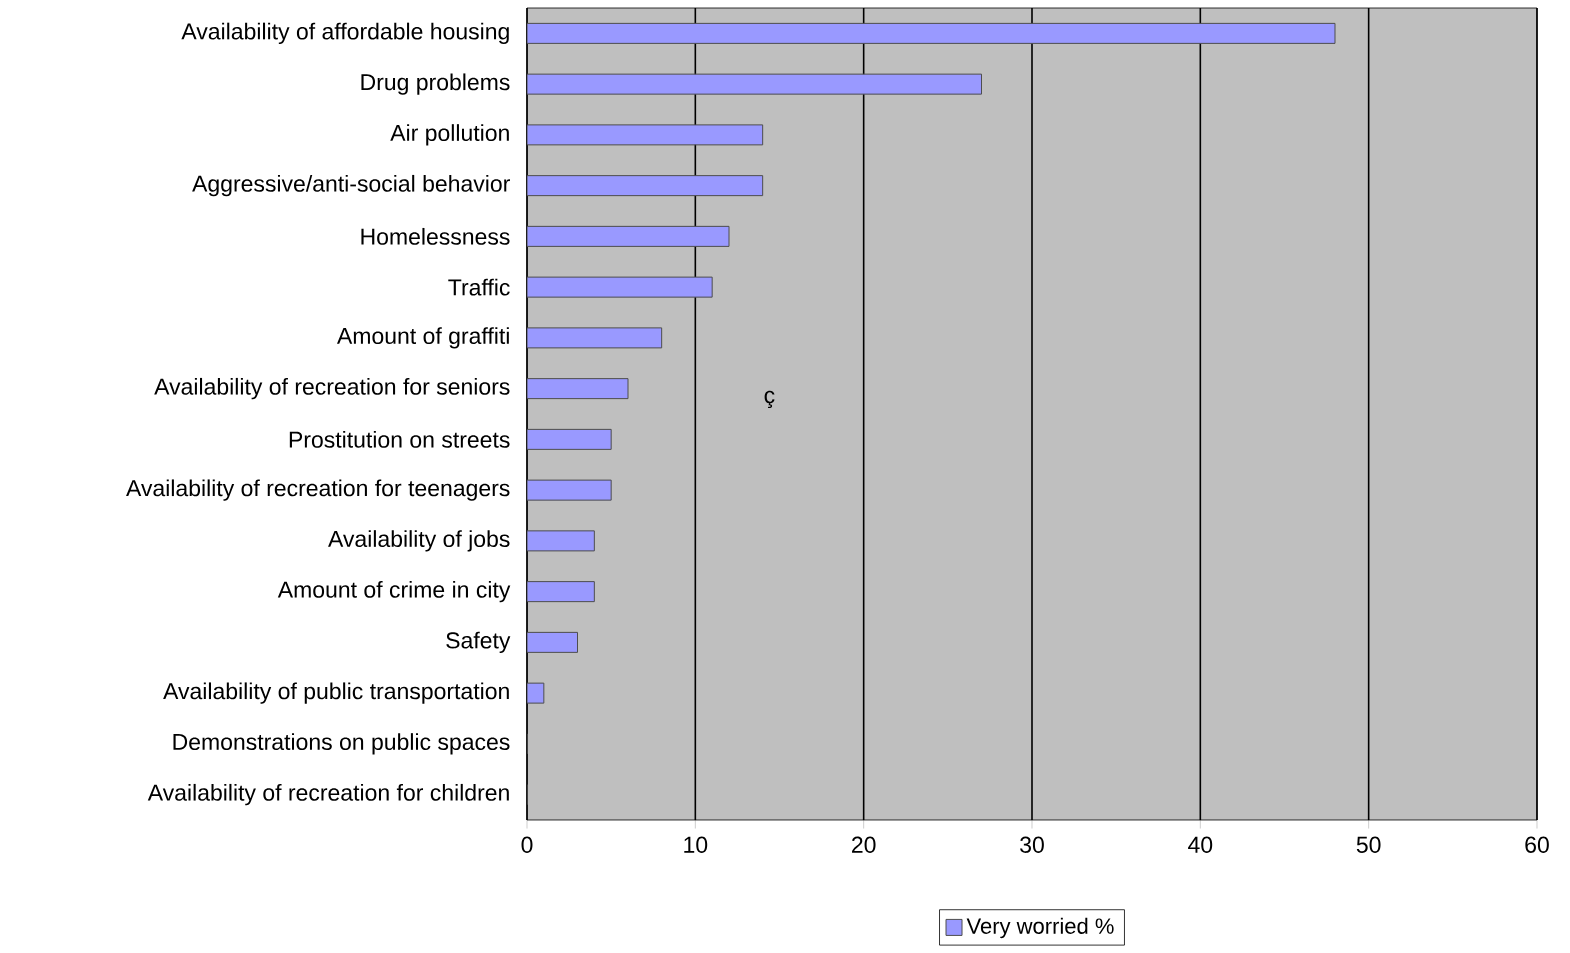  What do you see at coordinates (422, 338) in the screenshot?
I see `y-tick-label: Amount of graffiti` at bounding box center [422, 338].